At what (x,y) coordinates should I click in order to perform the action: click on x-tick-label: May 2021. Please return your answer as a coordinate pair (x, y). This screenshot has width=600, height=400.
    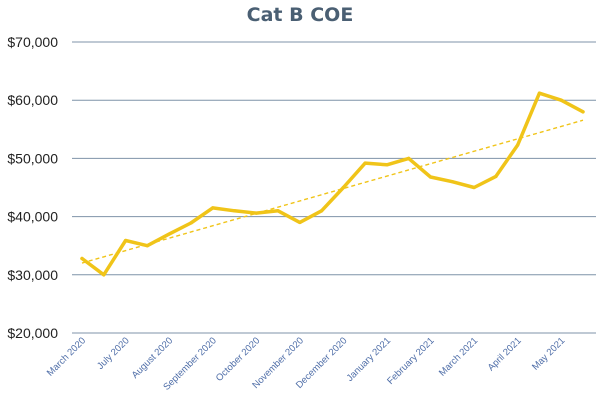
    Looking at the image, I should click on (548, 353).